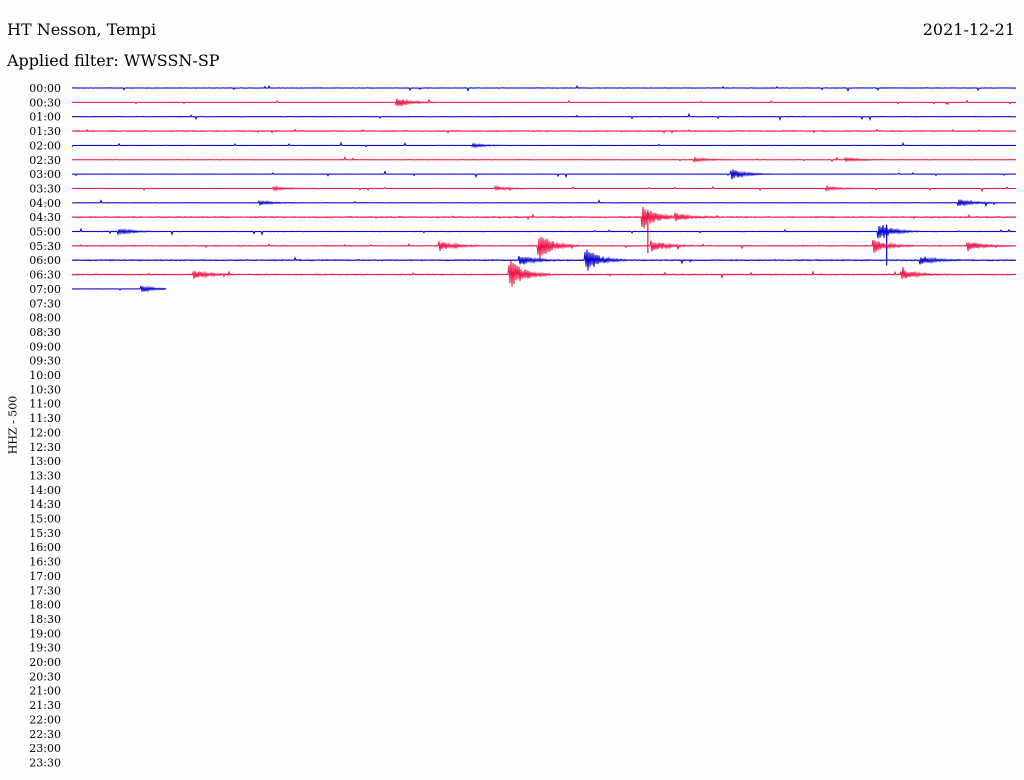  I want to click on time-tick-label: 00:00, so click(45, 88).